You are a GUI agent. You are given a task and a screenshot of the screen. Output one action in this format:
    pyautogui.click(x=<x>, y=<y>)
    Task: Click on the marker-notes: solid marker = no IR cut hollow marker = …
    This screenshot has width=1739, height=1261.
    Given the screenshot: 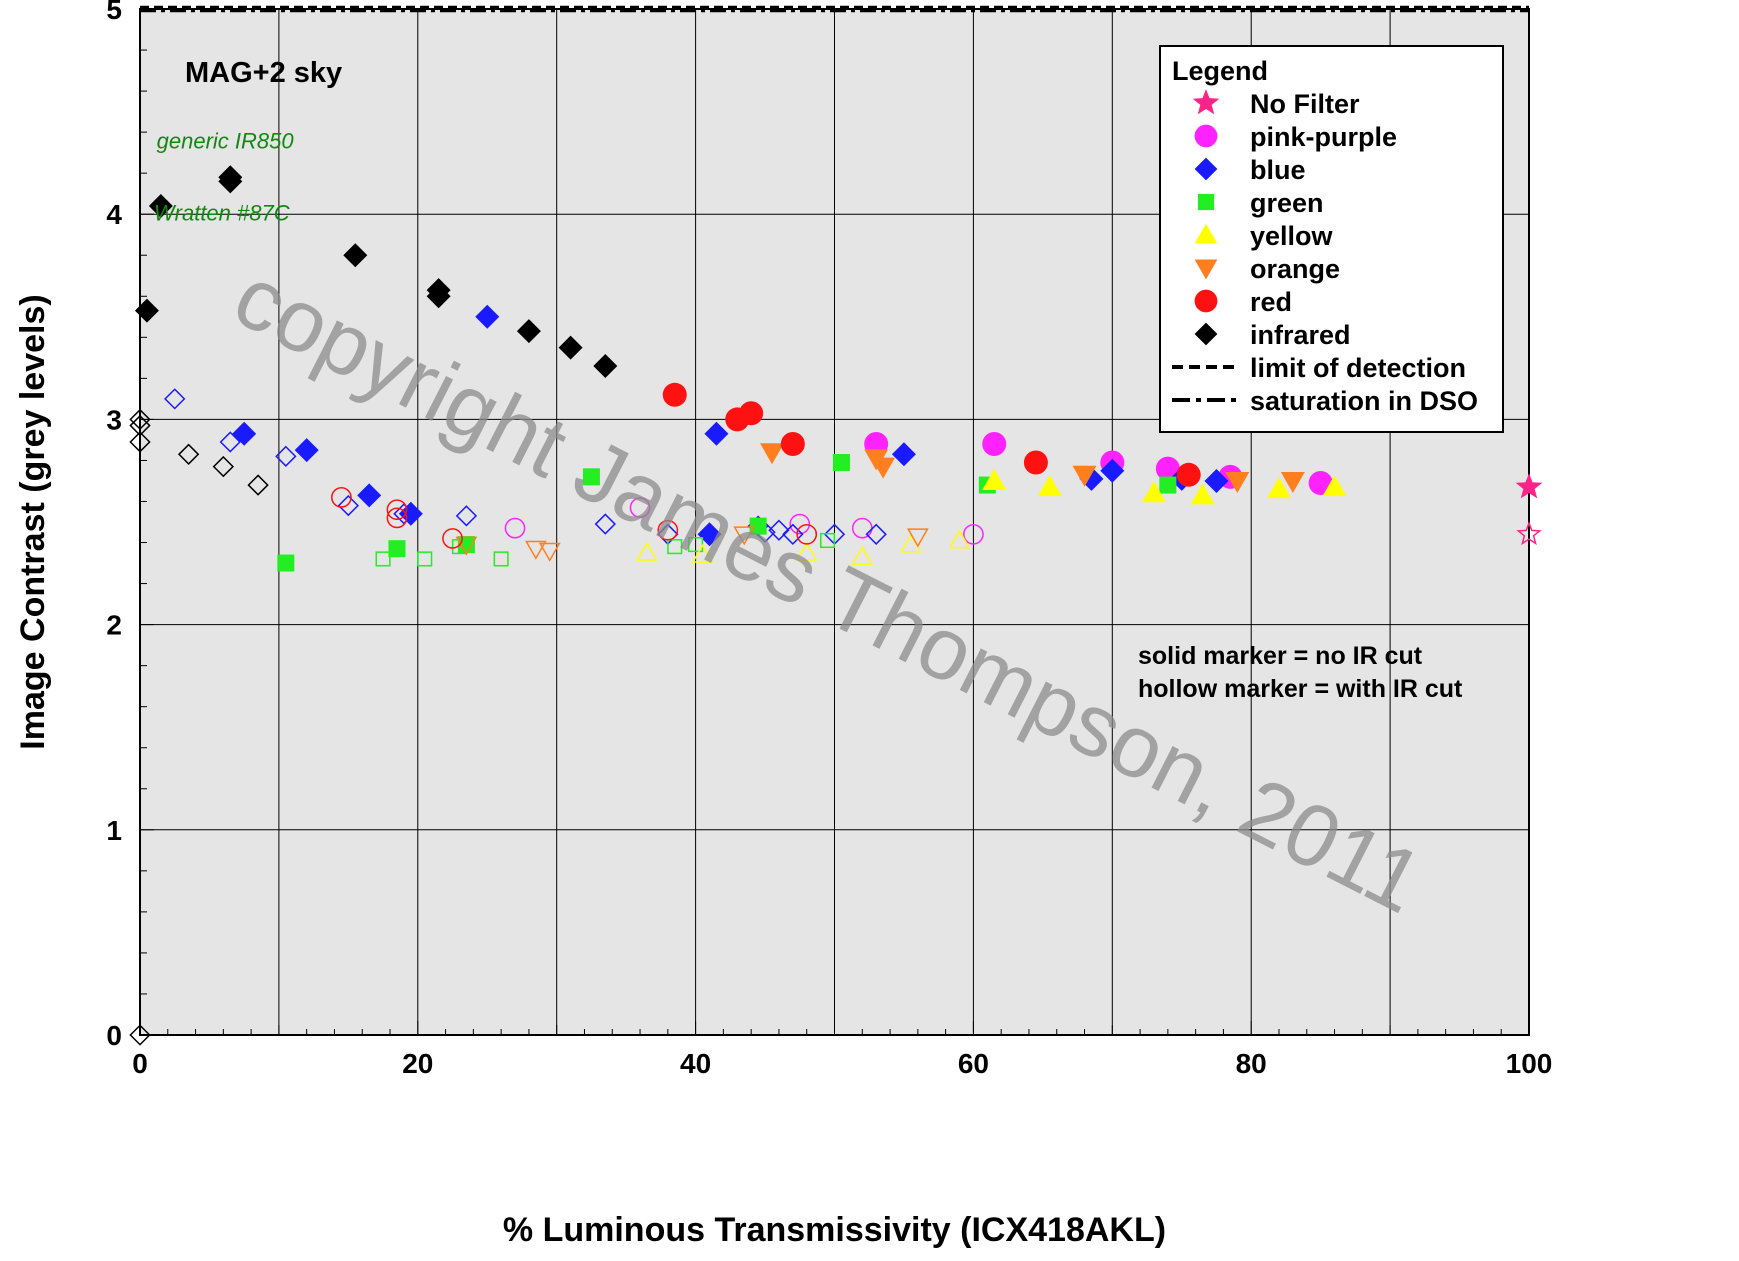 What is the action you would take?
    pyautogui.click(x=1300, y=672)
    